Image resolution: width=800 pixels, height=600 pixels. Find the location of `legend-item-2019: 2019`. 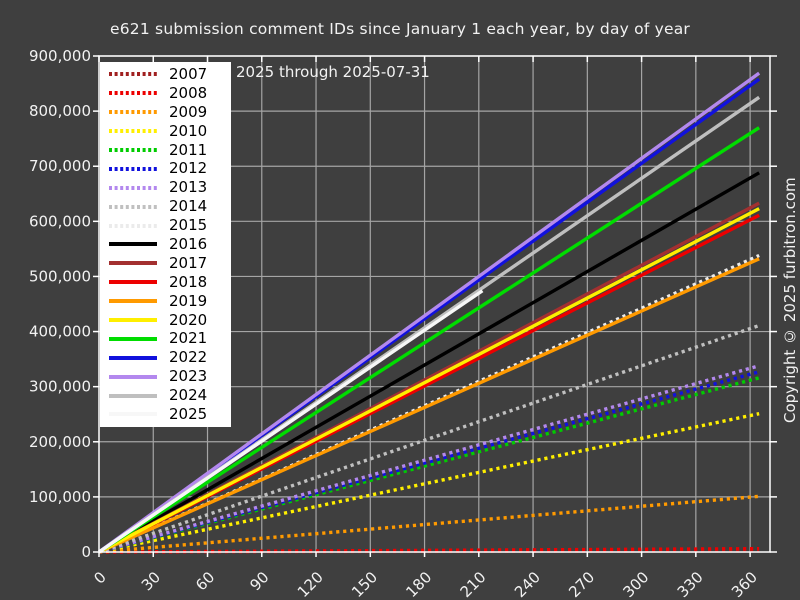

legend-item-2019: 2019 is located at coordinates (169, 301).